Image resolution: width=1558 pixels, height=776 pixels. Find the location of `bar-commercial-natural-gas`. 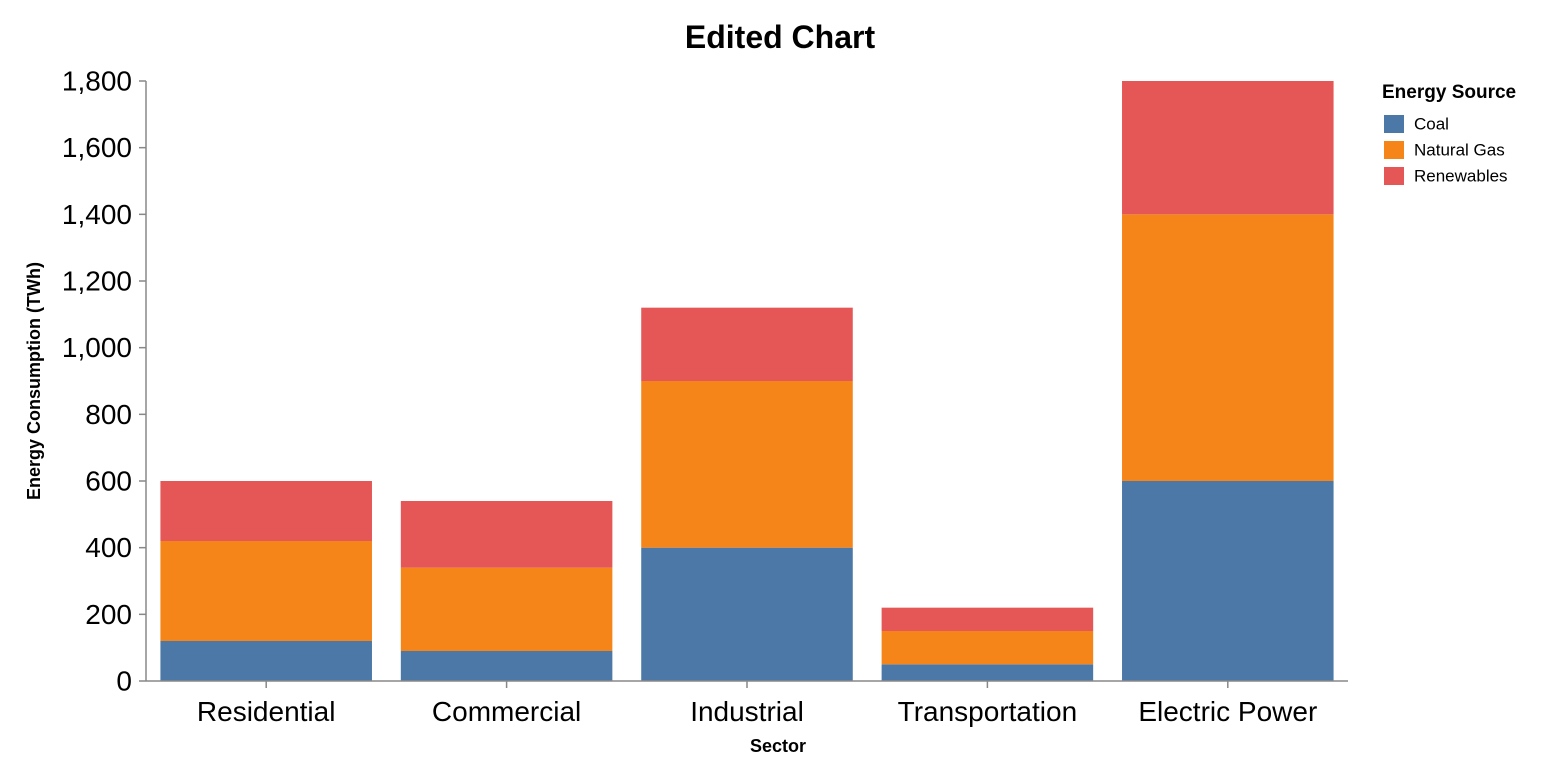

bar-commercial-natural-gas is located at coordinates (506, 609).